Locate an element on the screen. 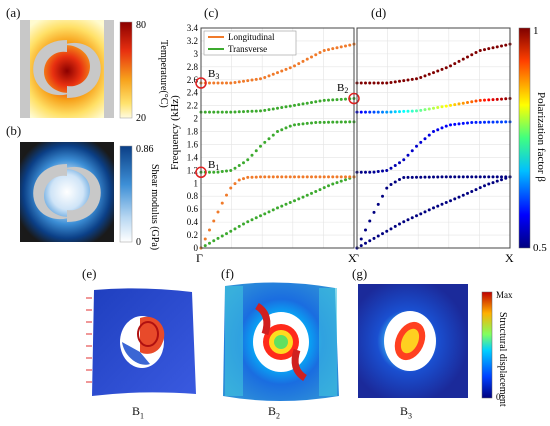  panel-label-f: (f) is located at coordinates (227, 273).